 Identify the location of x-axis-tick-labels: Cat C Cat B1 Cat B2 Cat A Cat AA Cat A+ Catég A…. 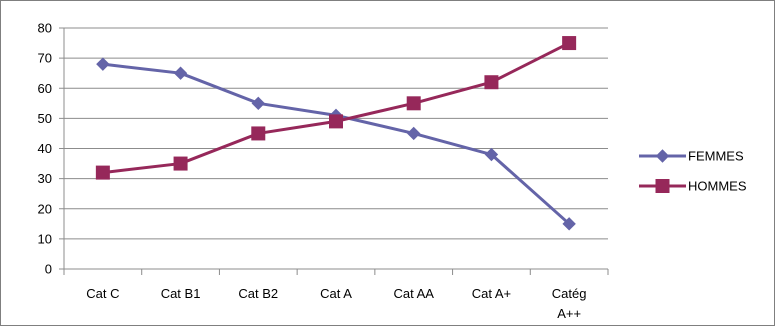
(336, 303).